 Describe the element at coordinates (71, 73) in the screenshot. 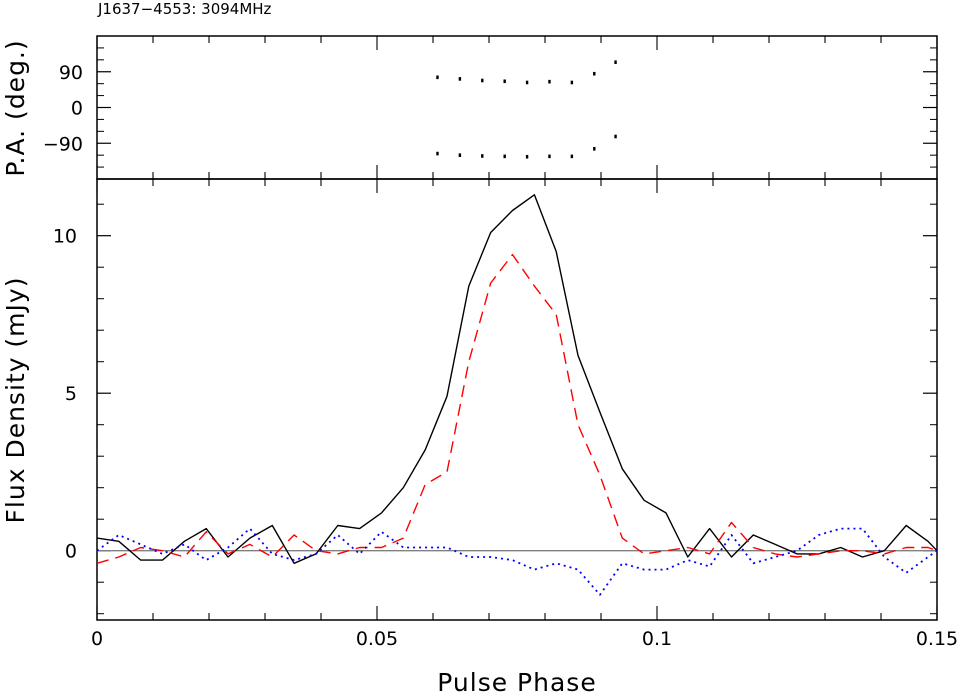

I see `pa-tick-label: 90` at that location.